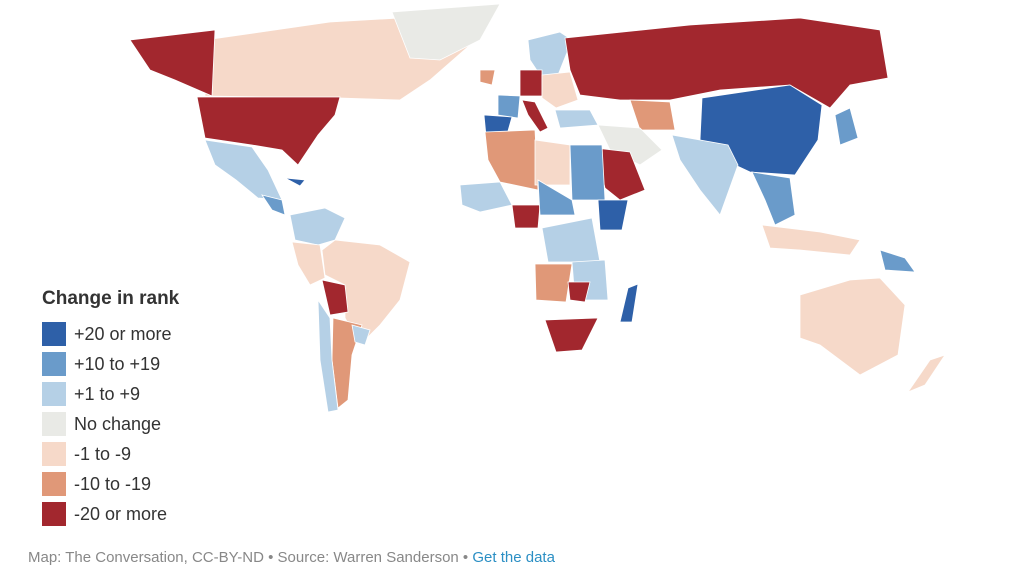 This screenshot has height=576, width=1024. What do you see at coordinates (117, 424) in the screenshot?
I see `legend-label: No change` at bounding box center [117, 424].